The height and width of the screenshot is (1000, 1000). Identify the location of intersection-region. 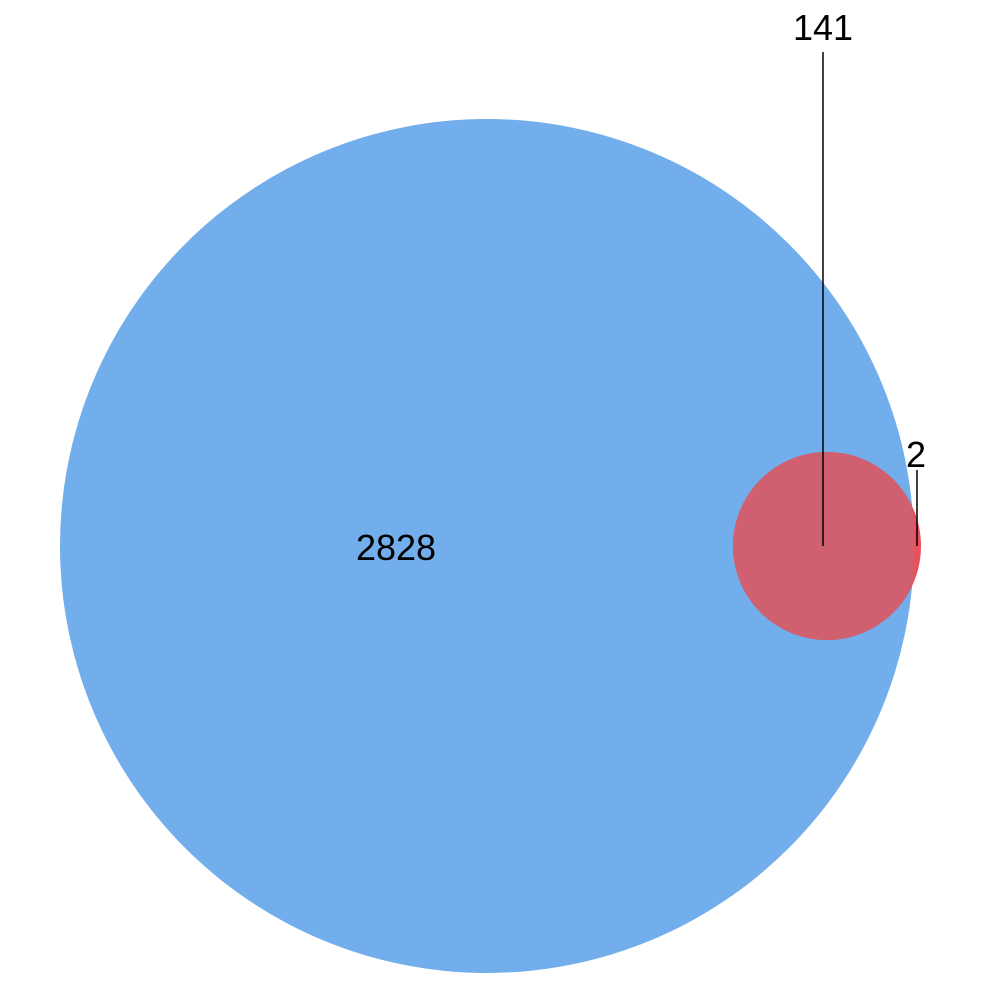
(823, 546).